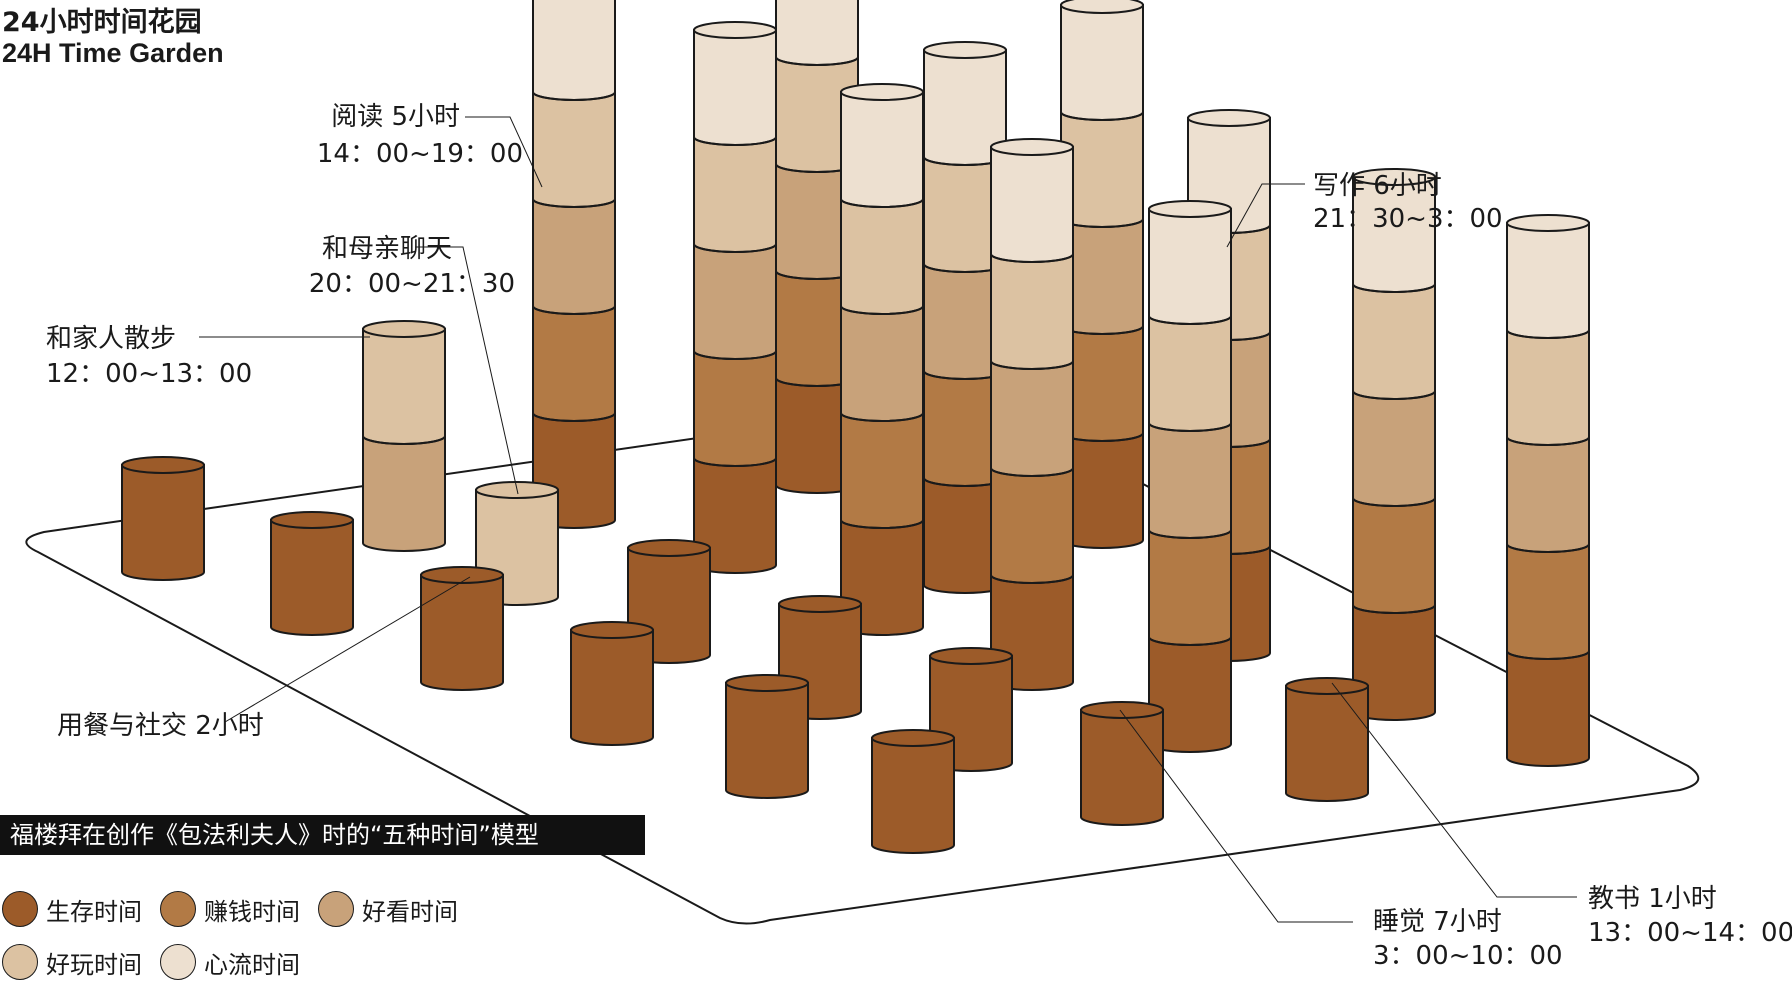  I want to click on legend-item-fun: 好玩时间, so click(72, 962).